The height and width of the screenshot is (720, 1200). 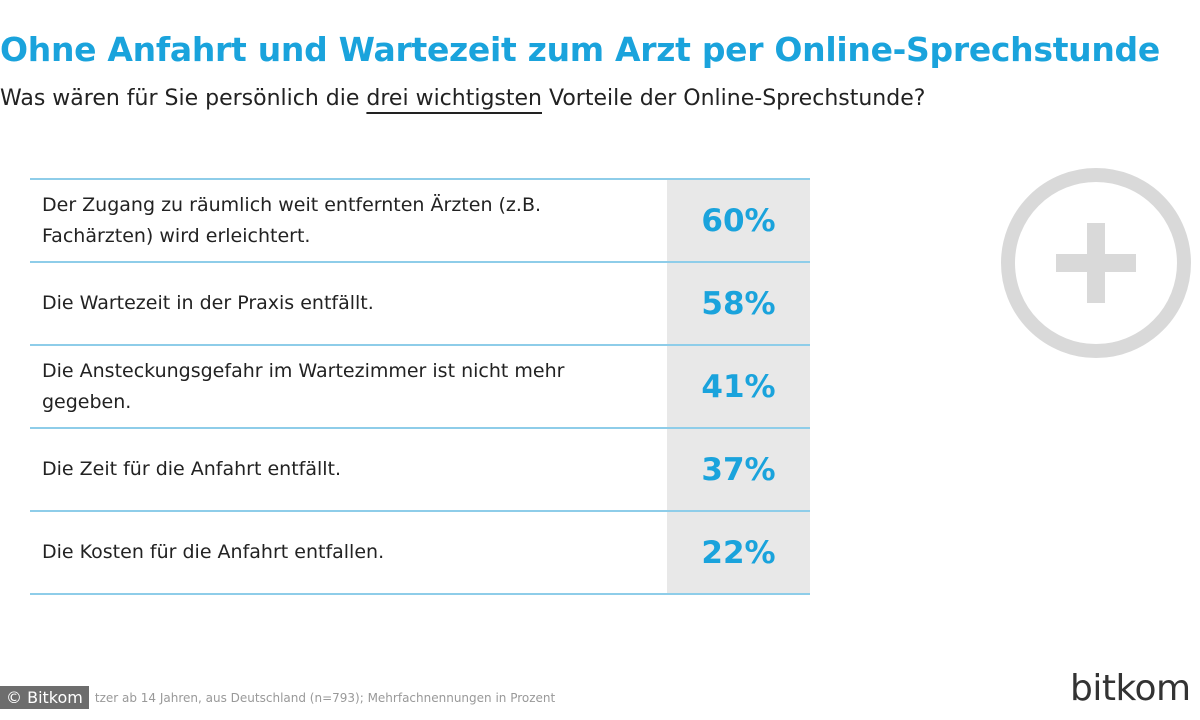 What do you see at coordinates (213, 552) in the screenshot?
I see `row-label: Die Kosten für die Anfahrt entfallen.` at bounding box center [213, 552].